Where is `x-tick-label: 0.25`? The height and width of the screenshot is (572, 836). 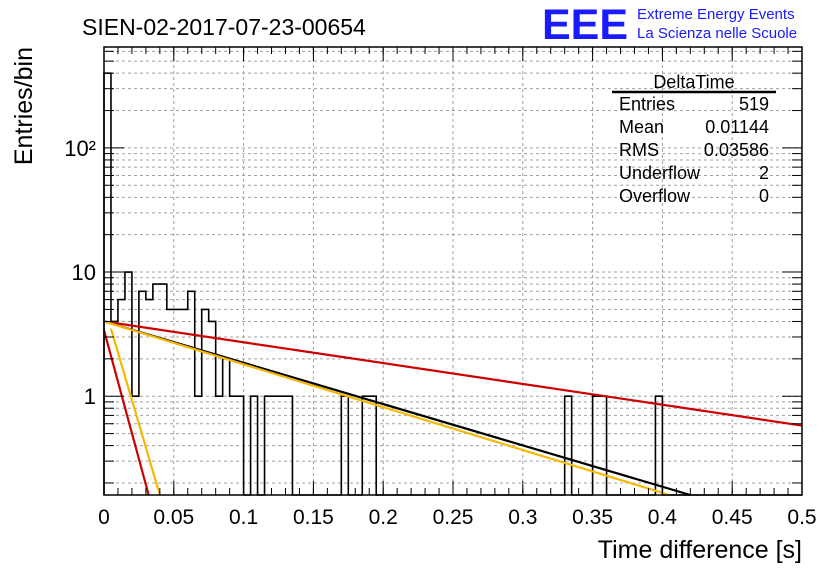 x-tick-label: 0.25 is located at coordinates (453, 517).